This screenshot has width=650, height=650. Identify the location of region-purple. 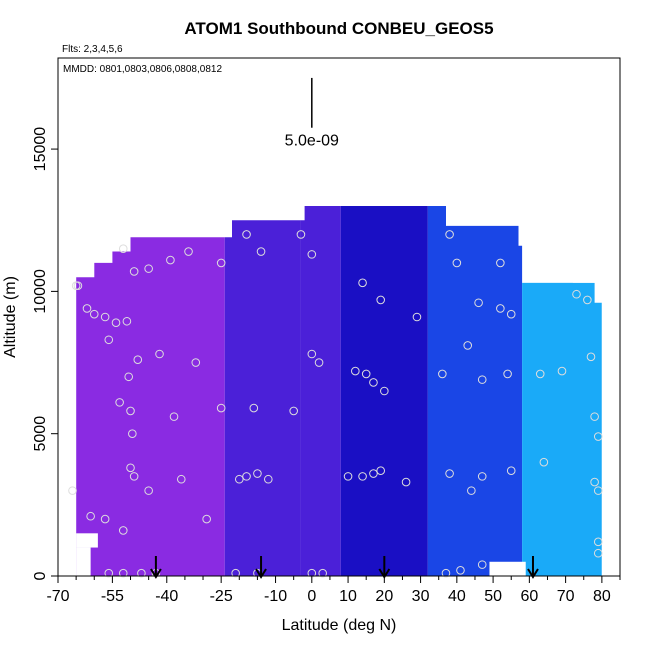
(150, 391).